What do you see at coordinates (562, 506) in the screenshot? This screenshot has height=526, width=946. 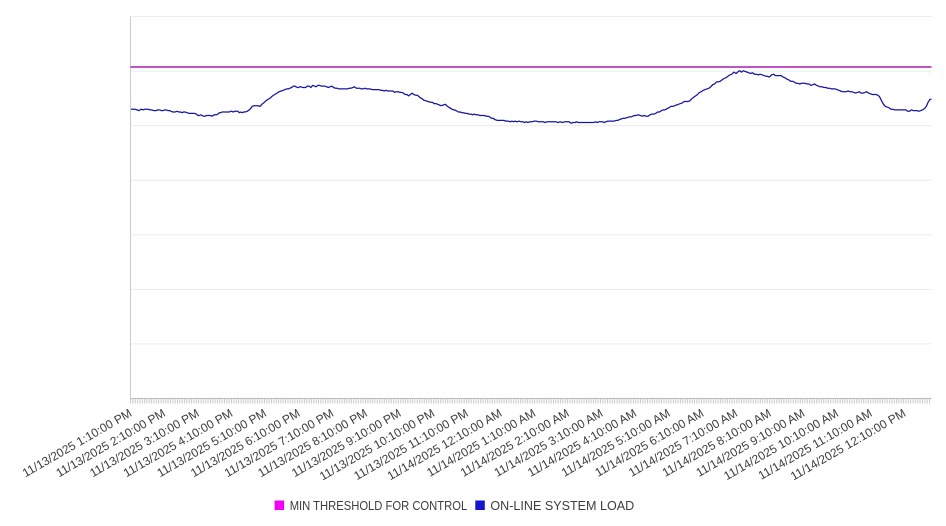 I see `svg-text: ON-LINE SYSTEM LOAD` at bounding box center [562, 506].